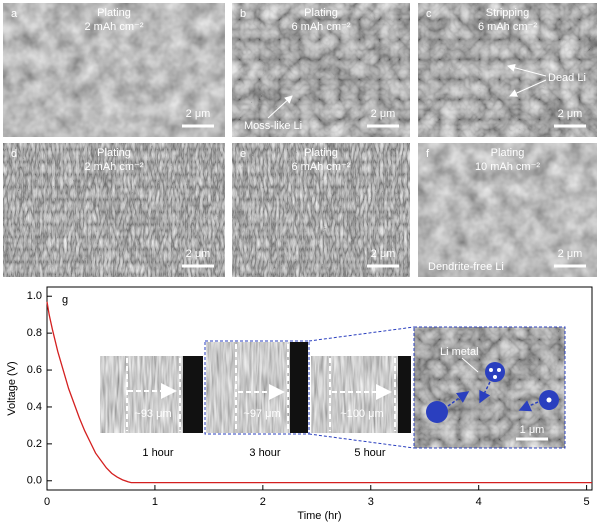  Describe the element at coordinates (34, 333) in the screenshot. I see `y-tick-label: 0.8` at that location.